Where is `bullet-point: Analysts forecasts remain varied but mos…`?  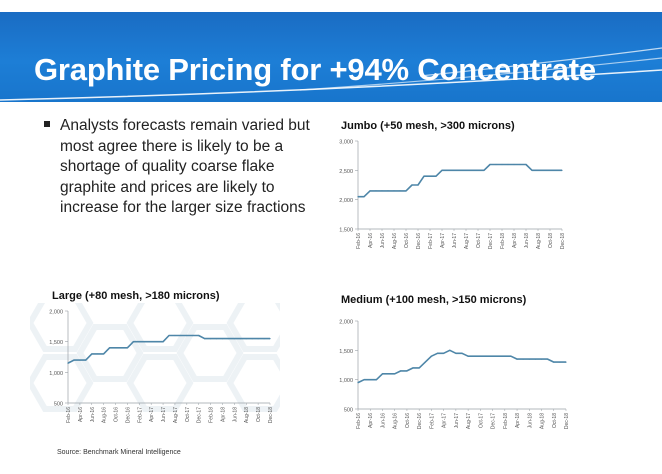 bullet-point: Analysts forecasts remain varied but mos… is located at coordinates (179, 167).